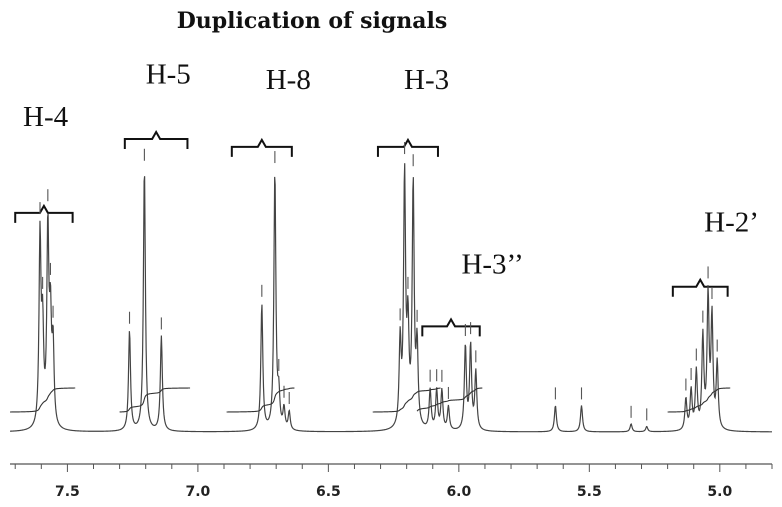  What do you see at coordinates (492, 265) in the screenshot?
I see `peak-label-4: H-3’’` at bounding box center [492, 265].